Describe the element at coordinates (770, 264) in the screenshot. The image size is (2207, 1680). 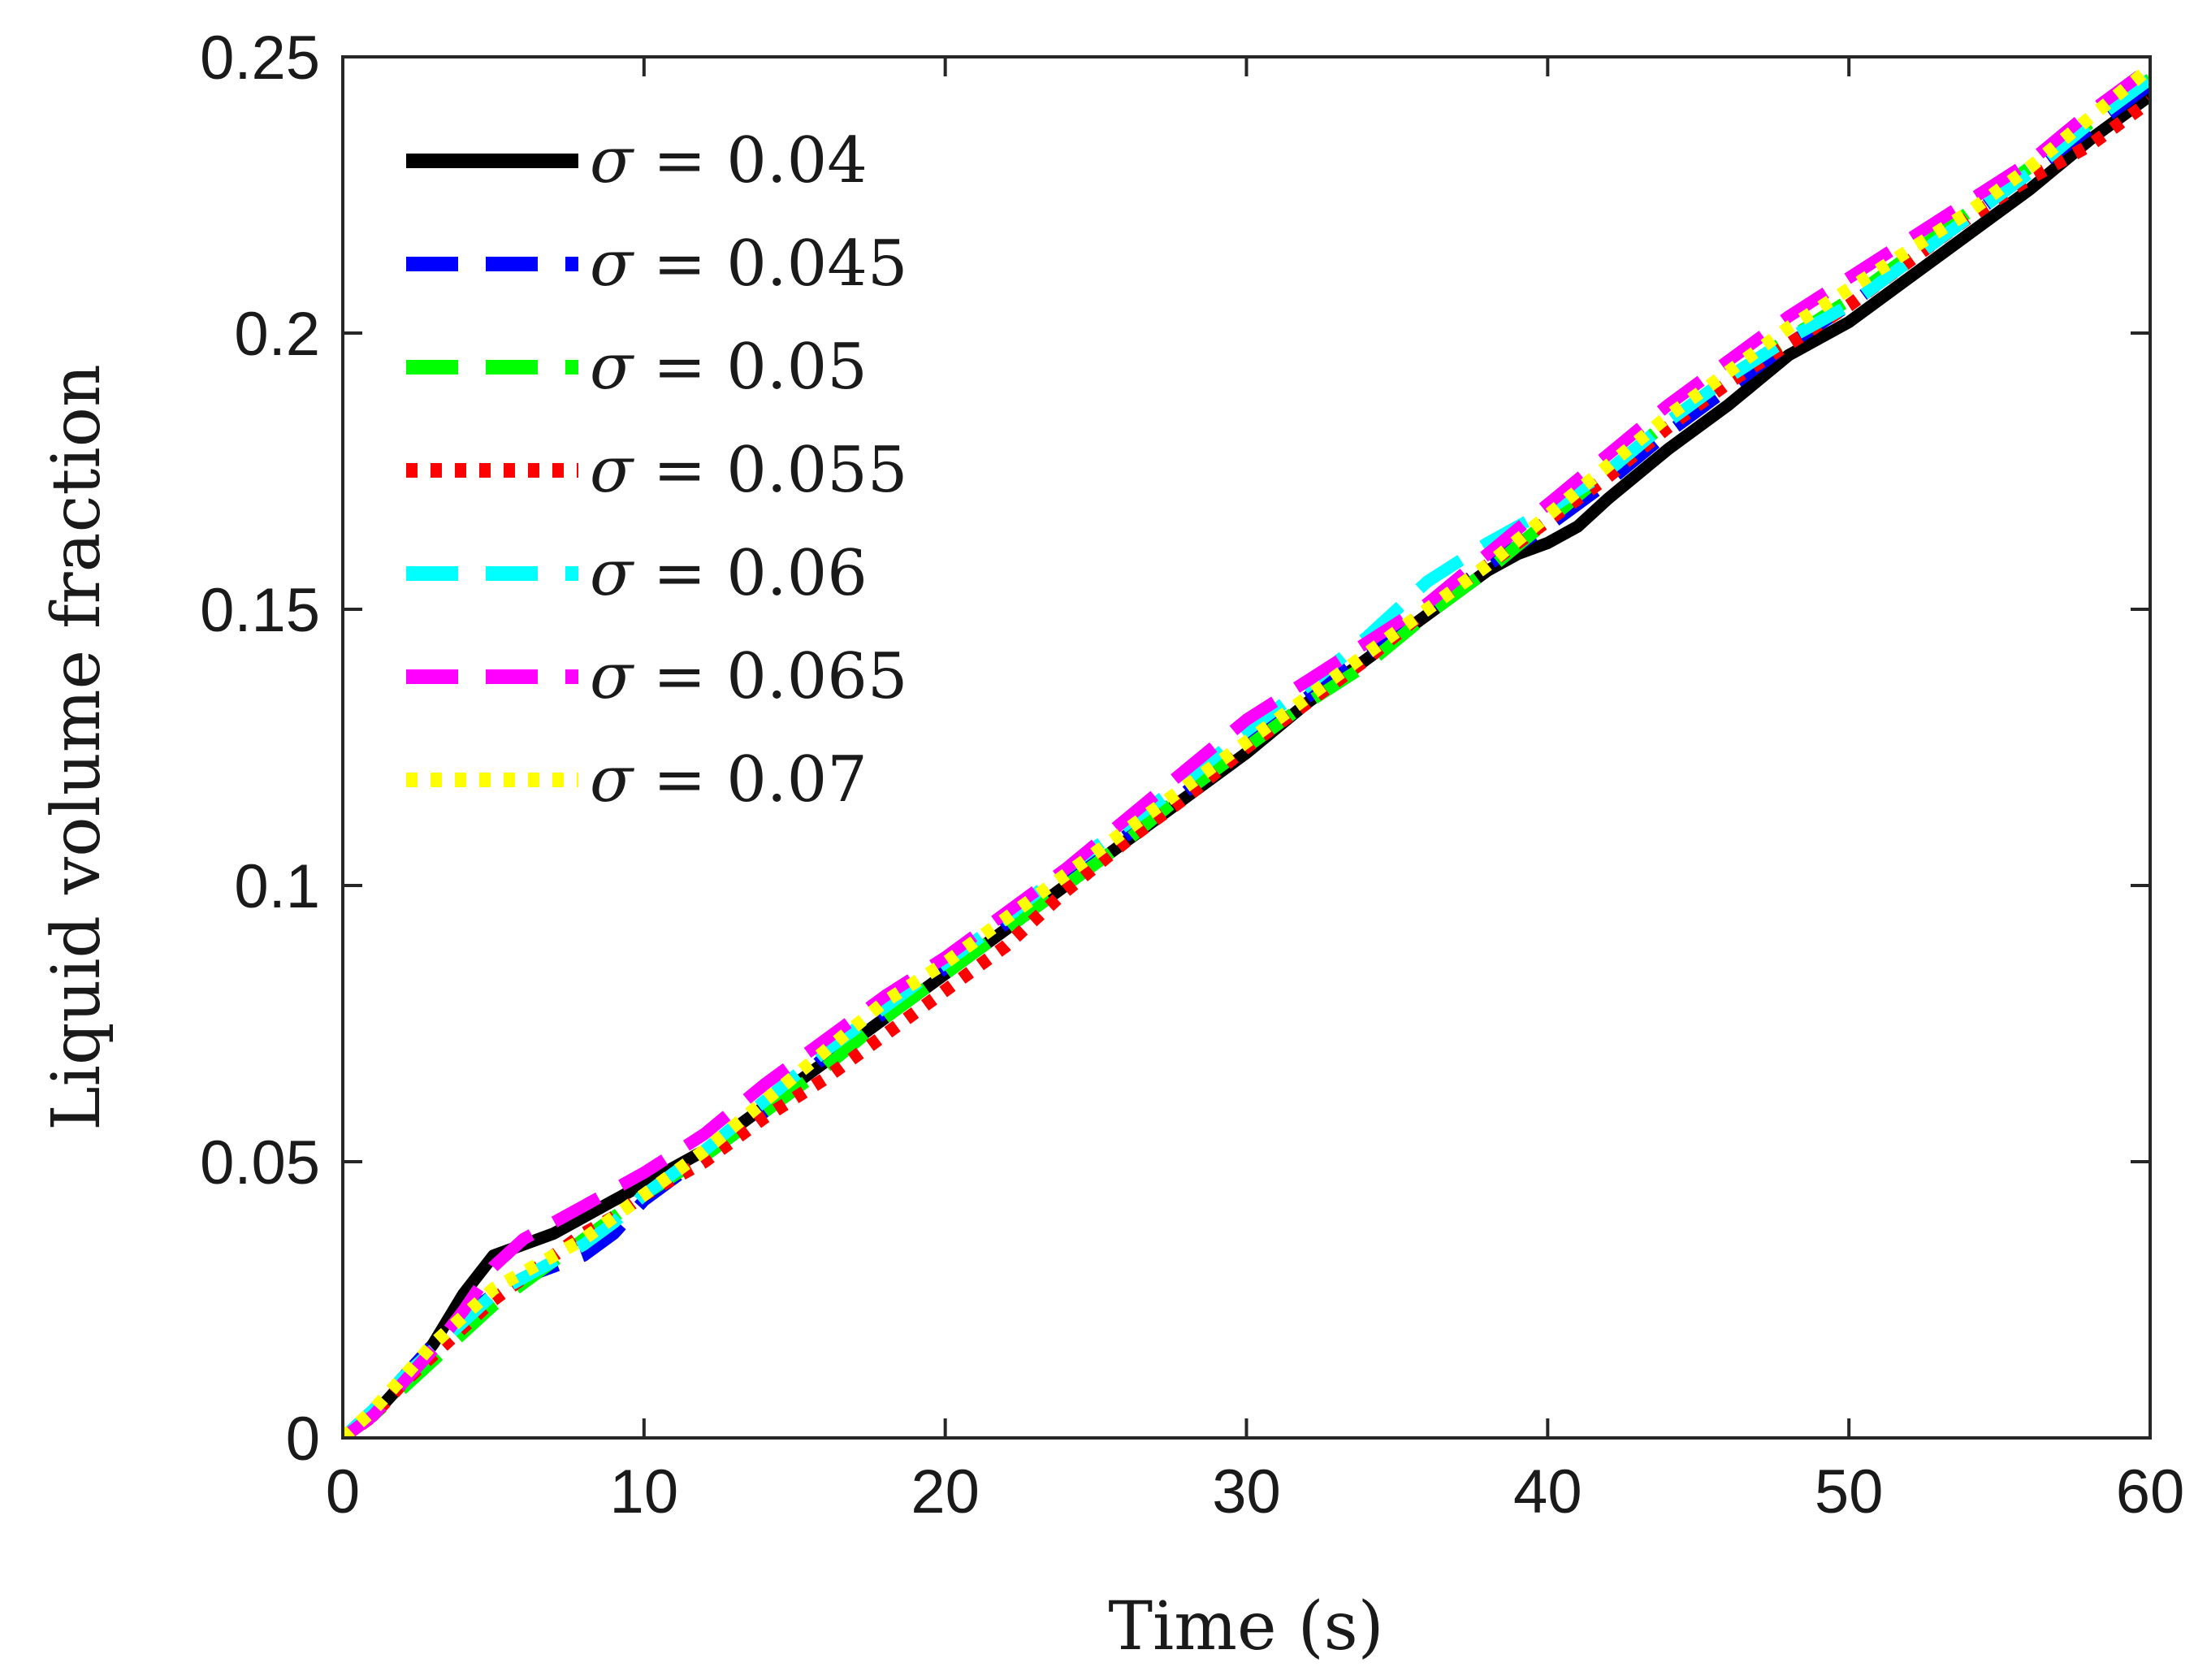
I see `legend-label-value: = 0.045` at that location.